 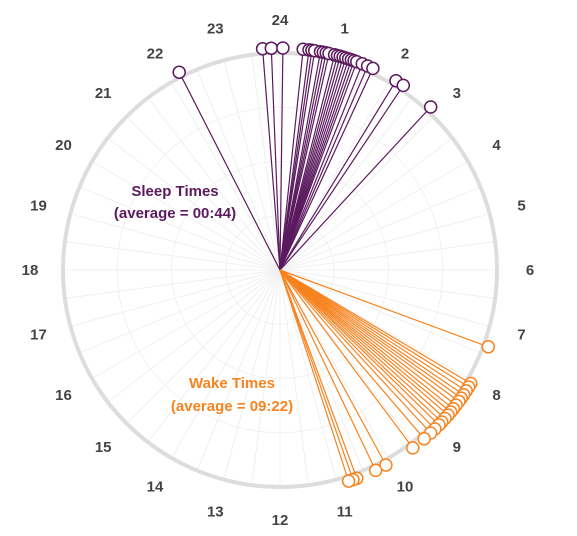 What do you see at coordinates (345, 29) in the screenshot?
I see `hour-label-1: 1` at bounding box center [345, 29].